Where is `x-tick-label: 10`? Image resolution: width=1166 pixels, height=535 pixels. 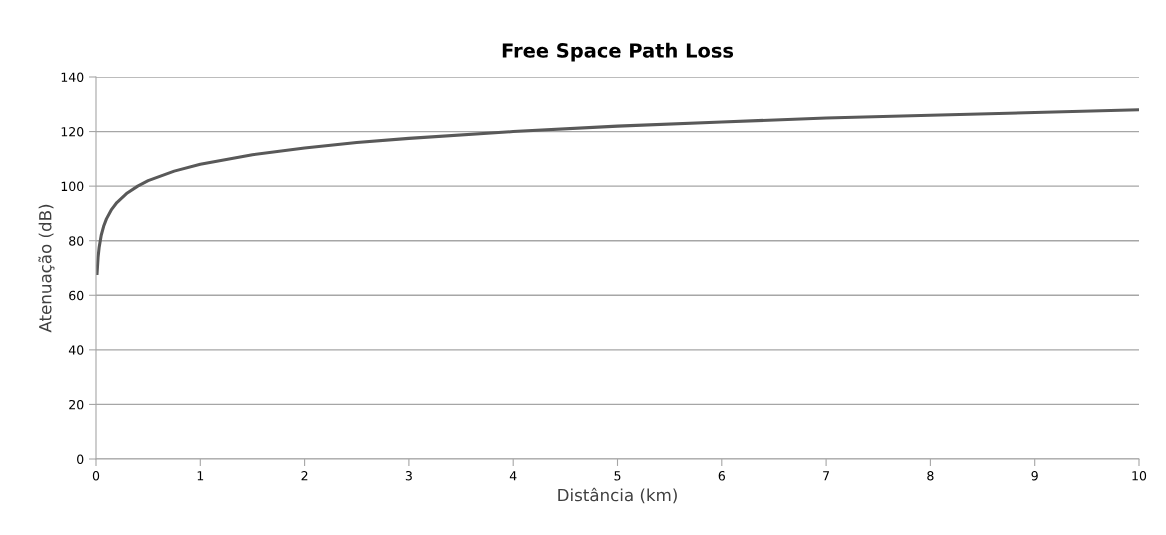
x-tick-label: 10 is located at coordinates (1139, 476).